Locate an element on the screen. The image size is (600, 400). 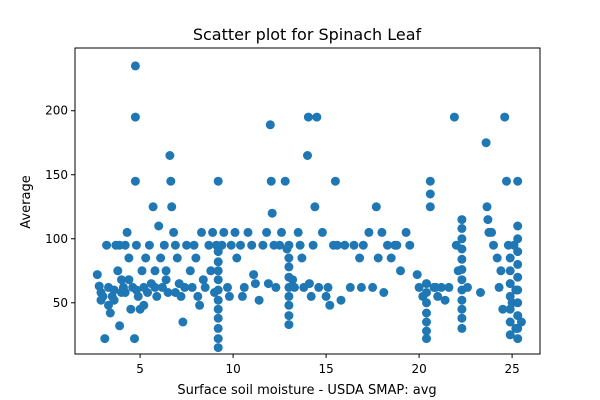
x-axis-ticks: 5 10 15 20 25 is located at coordinates (328, 365).